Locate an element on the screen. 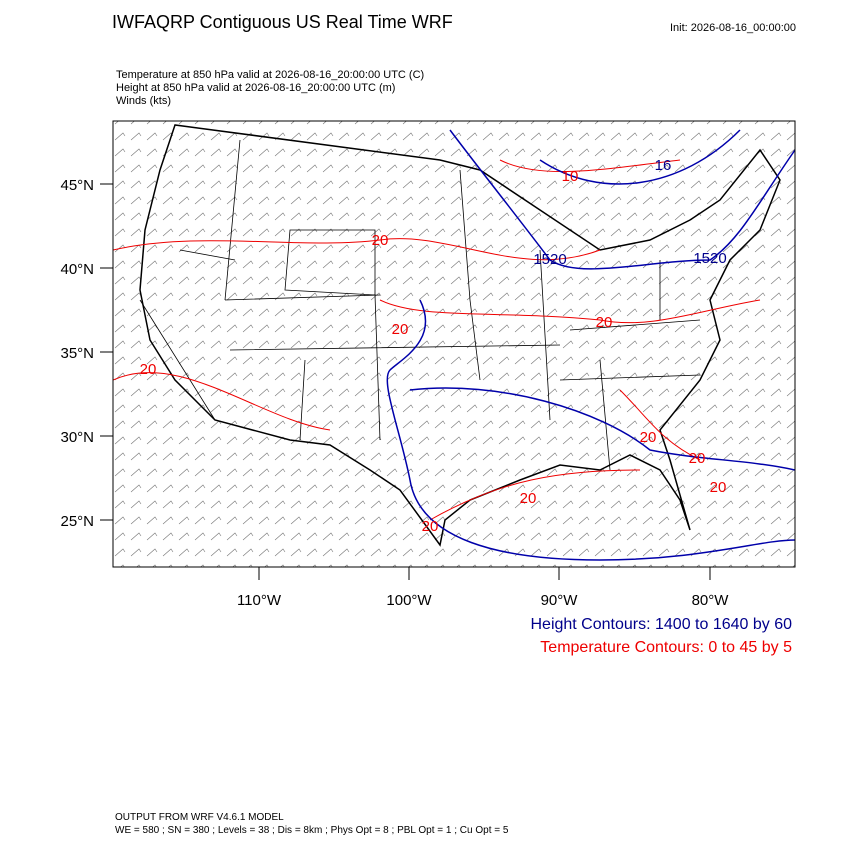 The height and width of the screenshot is (850, 850). lat-label: 35°N is located at coordinates (77, 353).